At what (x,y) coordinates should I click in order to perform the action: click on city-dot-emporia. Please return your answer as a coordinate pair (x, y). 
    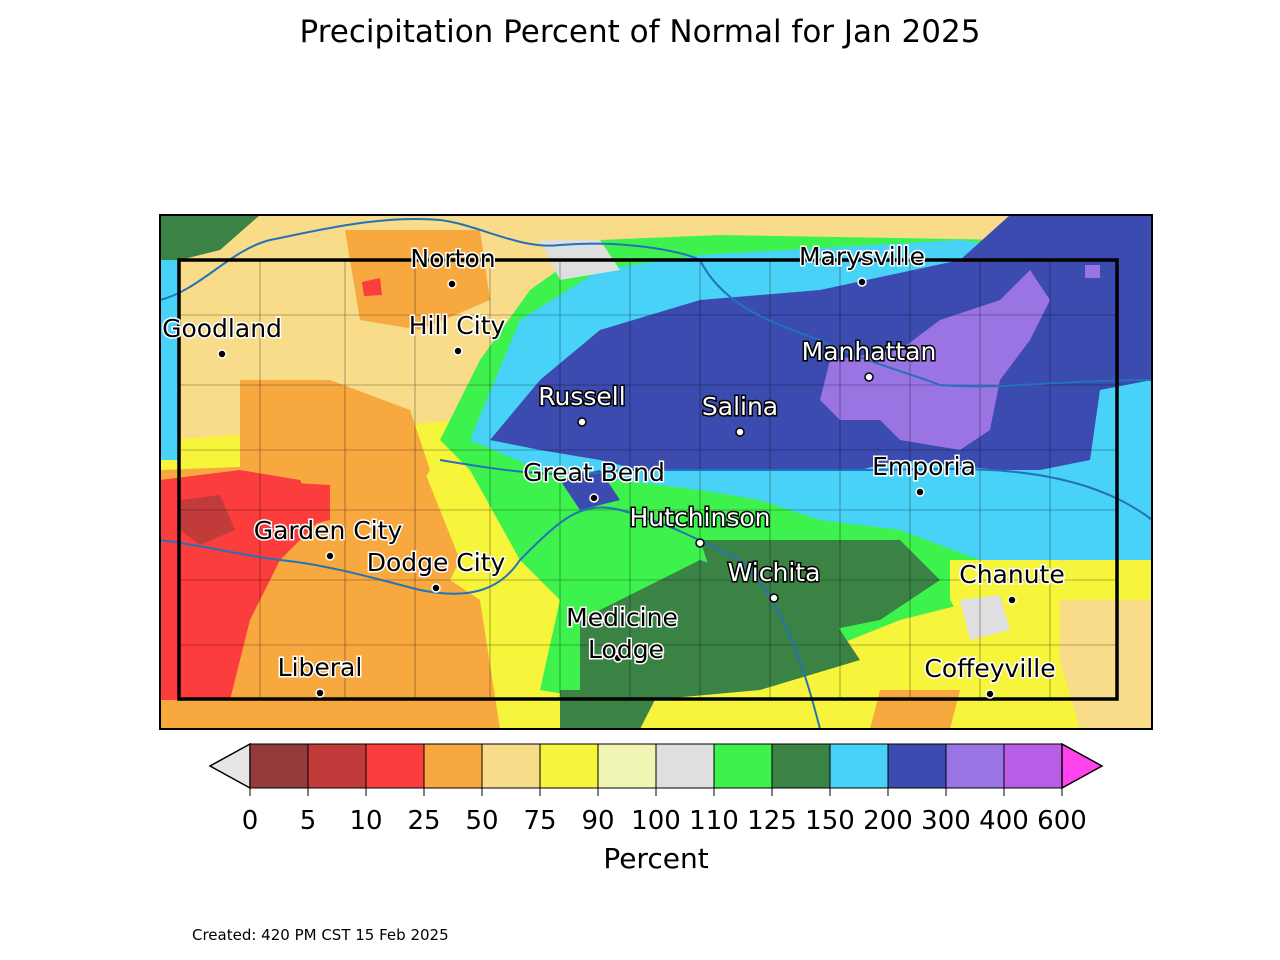
    Looking at the image, I should click on (920, 492).